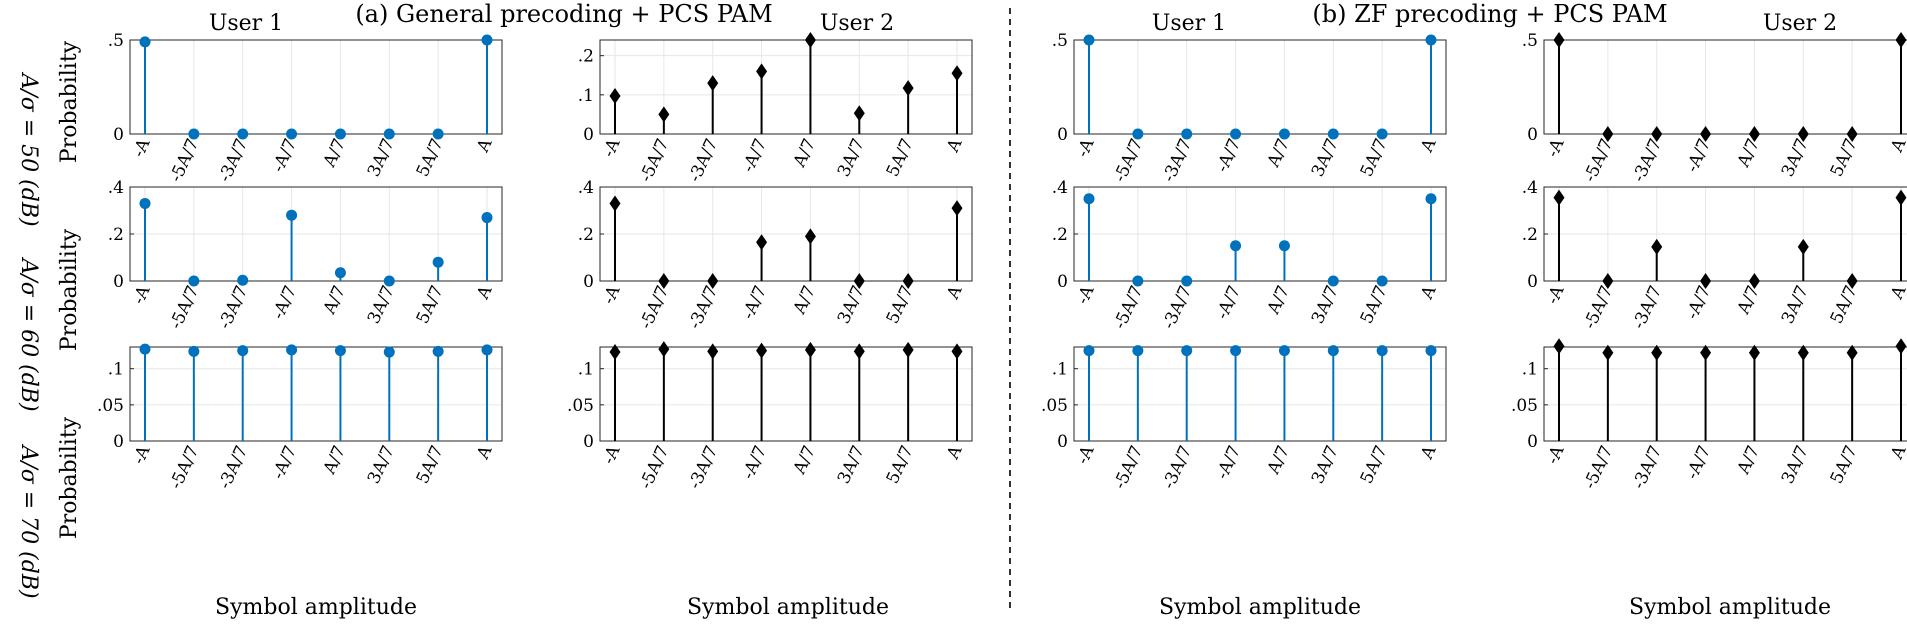 This screenshot has width=1907, height=624. I want to click on column-title-b-user1: User 1, so click(1189, 23).